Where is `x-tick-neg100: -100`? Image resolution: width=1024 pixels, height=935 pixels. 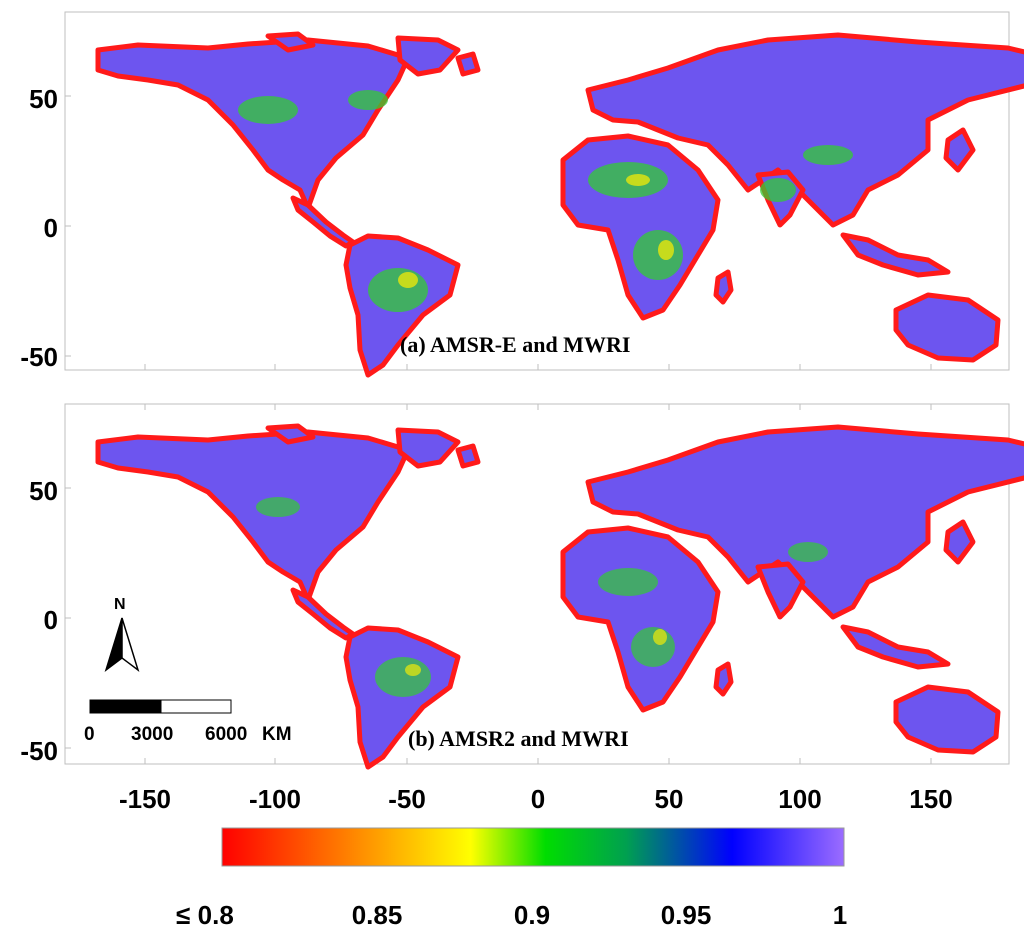
x-tick-neg100: -100 is located at coordinates (275, 799).